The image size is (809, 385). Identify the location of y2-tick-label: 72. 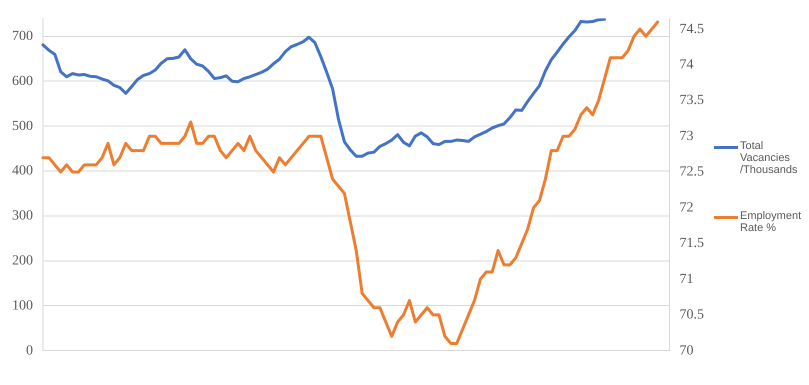
(687, 208).